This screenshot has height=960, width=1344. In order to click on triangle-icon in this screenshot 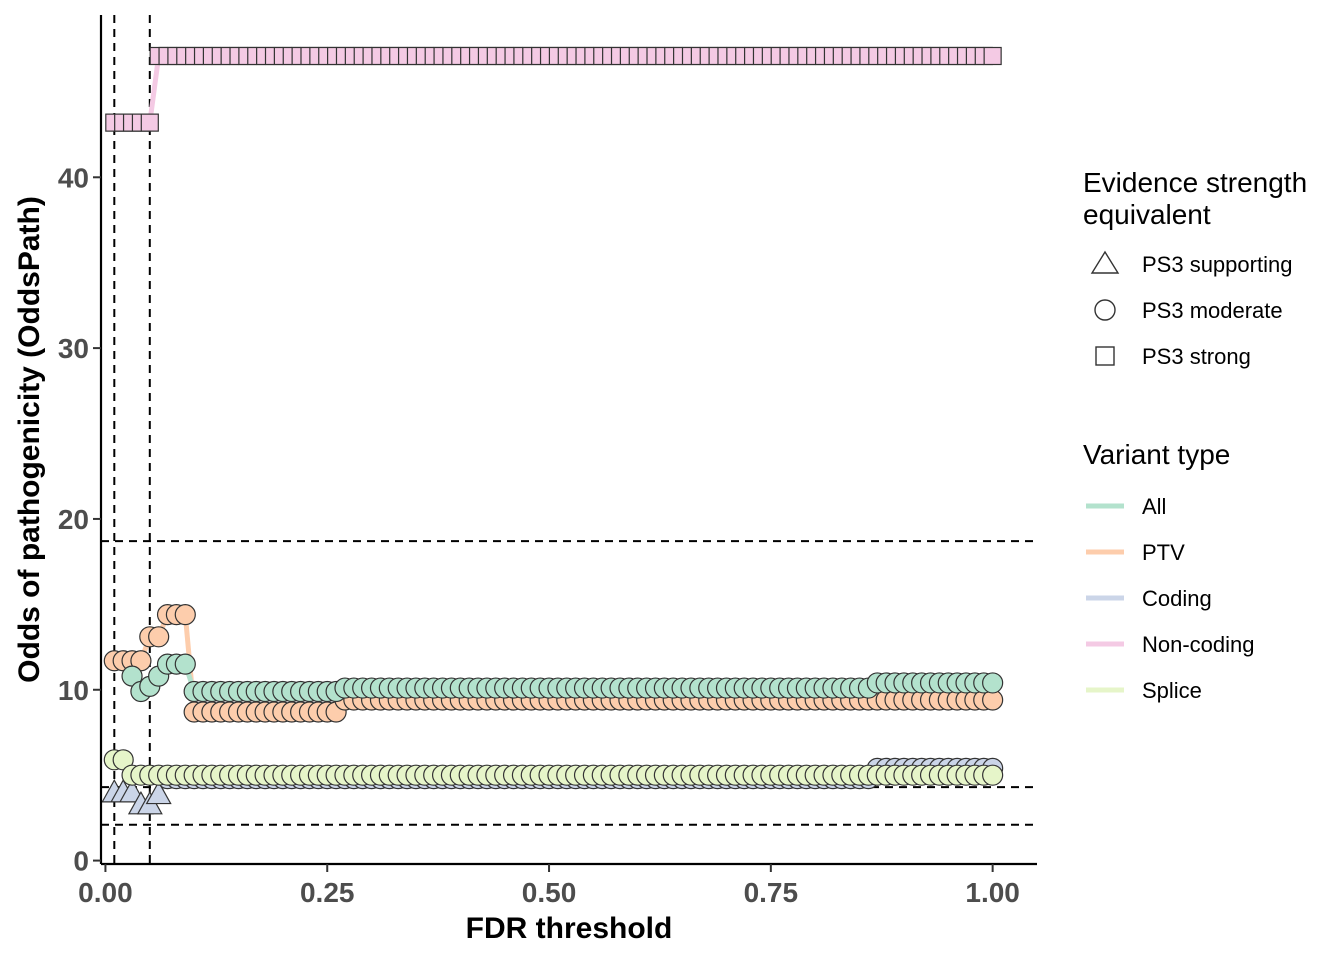, I will do `click(1105, 262)`.